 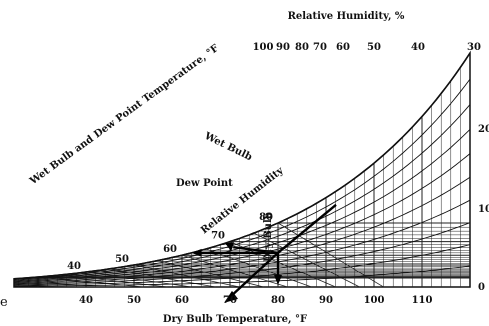 I want to click on saturation-tick-label: 80, so click(x=266, y=217).